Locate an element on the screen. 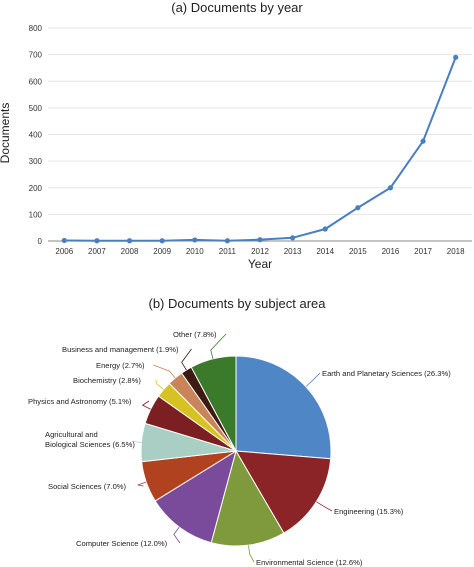 This screenshot has width=474, height=567. y-tick-label: 200 is located at coordinates (36, 188).